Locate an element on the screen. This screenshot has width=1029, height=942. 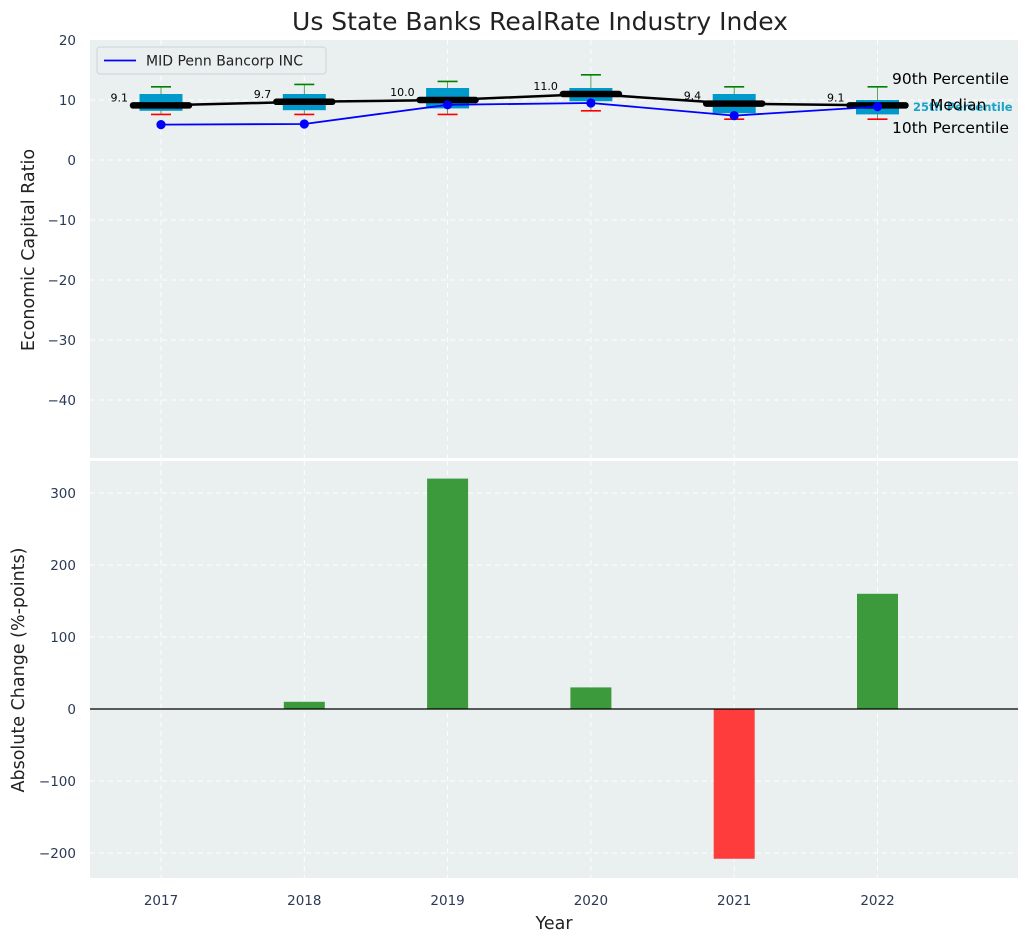
top-y-tick-label: −20 is located at coordinates (62, 281).